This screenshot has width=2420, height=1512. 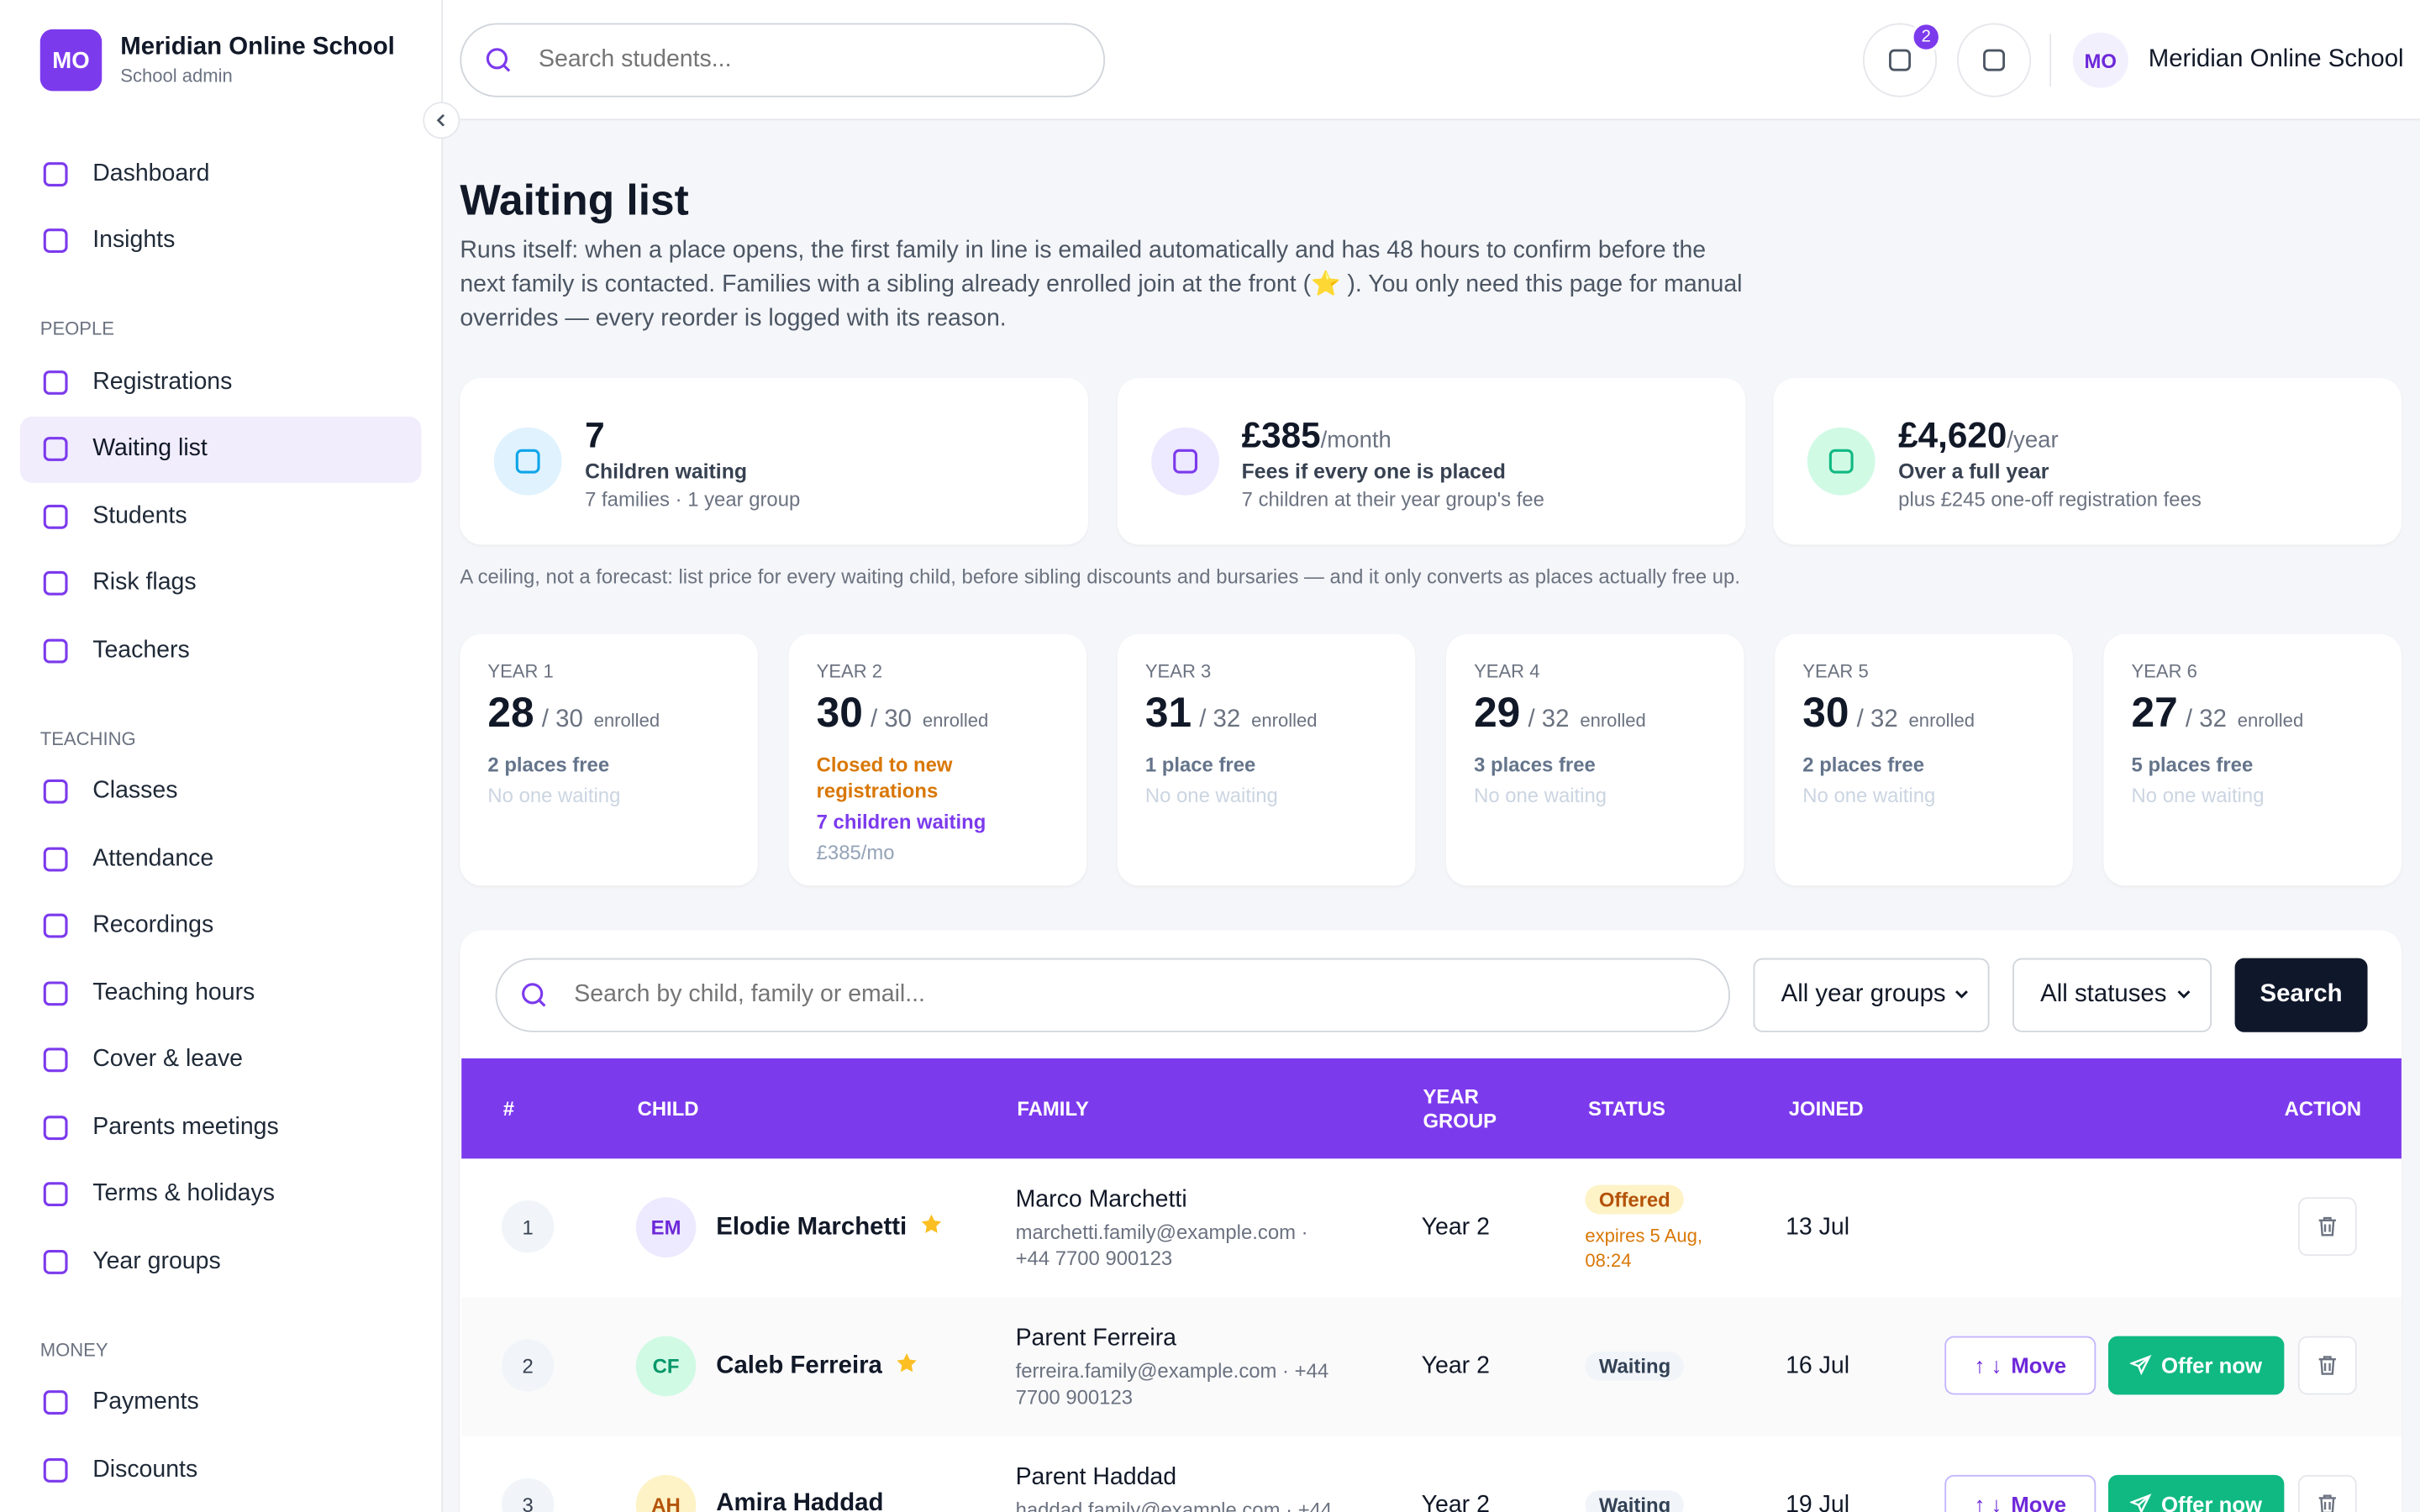 I want to click on child: Amira Haddad, so click(x=799, y=1501).